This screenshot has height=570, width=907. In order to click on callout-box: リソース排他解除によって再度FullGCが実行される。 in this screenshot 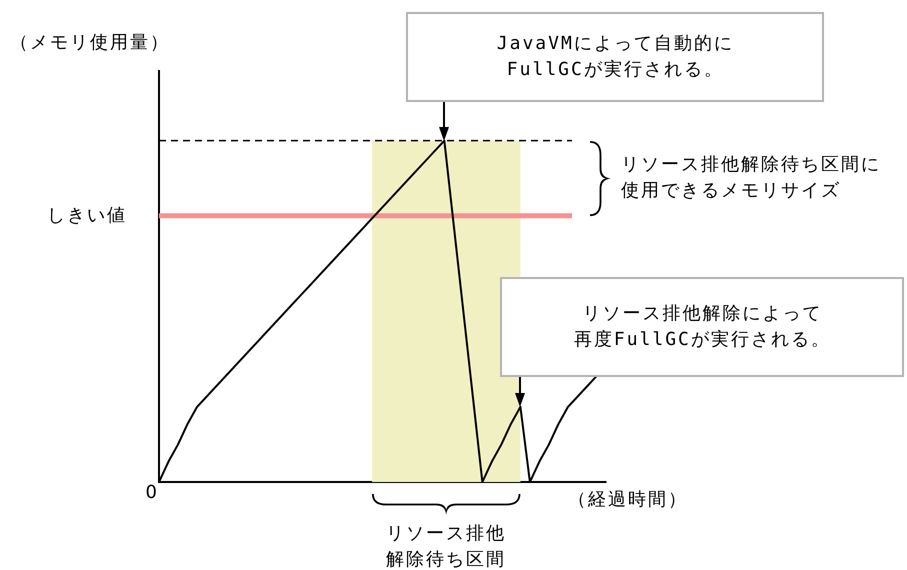, I will do `click(702, 326)`.